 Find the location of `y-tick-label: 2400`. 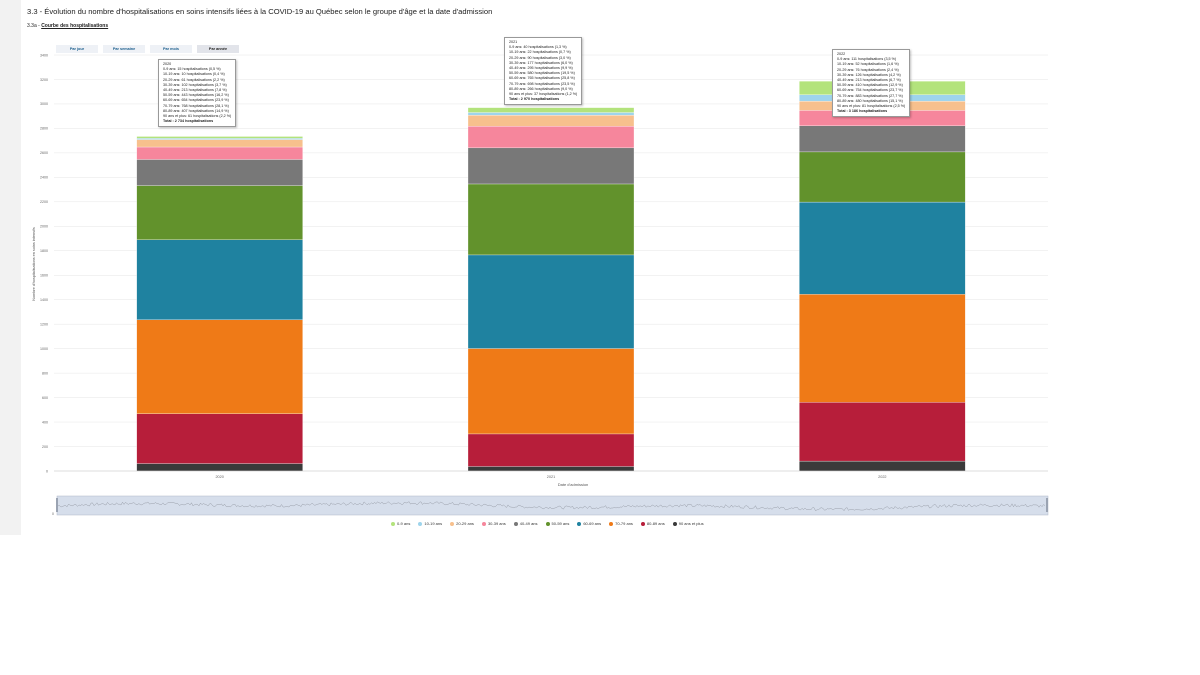

y-tick-label: 2400 is located at coordinates (44, 178).